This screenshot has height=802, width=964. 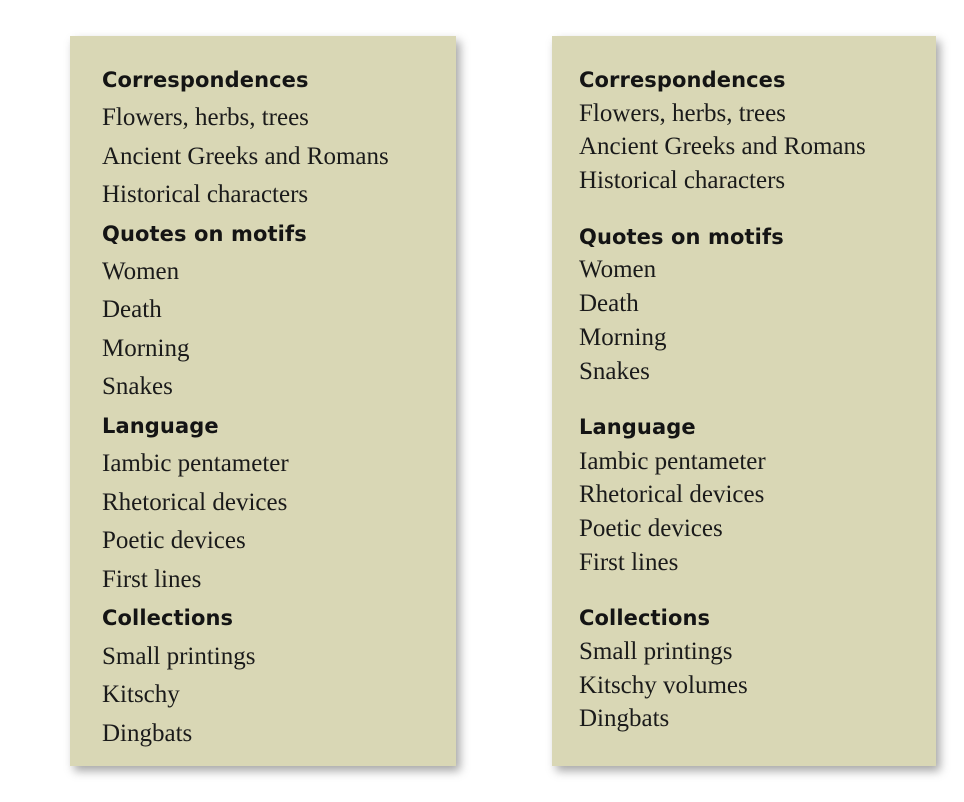 I want to click on list-item: Kitschy volumes, so click(x=663, y=685).